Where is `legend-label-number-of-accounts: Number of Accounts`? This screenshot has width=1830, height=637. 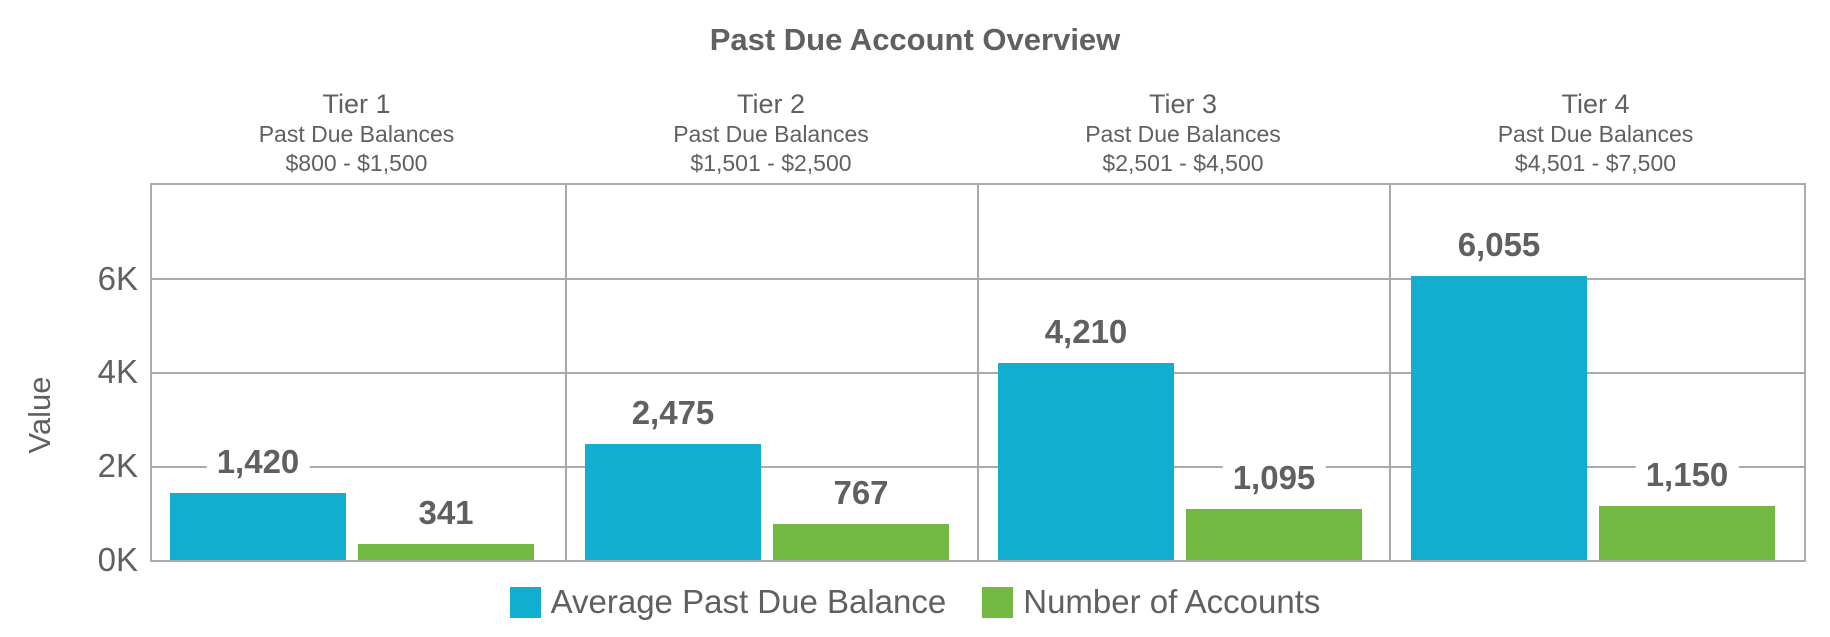
legend-label-number-of-accounts: Number of Accounts is located at coordinates (1172, 601).